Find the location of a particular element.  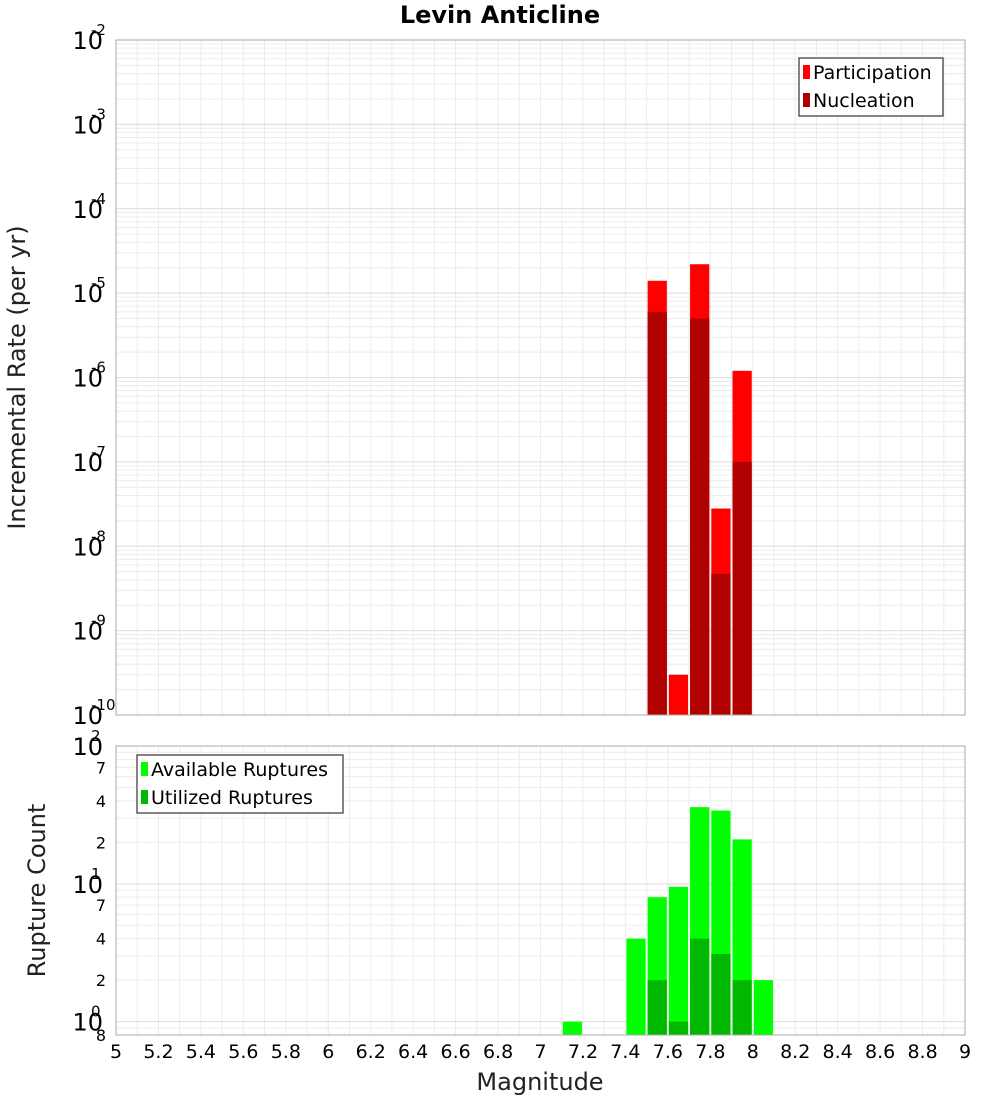

x-tick-label: 9 is located at coordinates (965, 1052).